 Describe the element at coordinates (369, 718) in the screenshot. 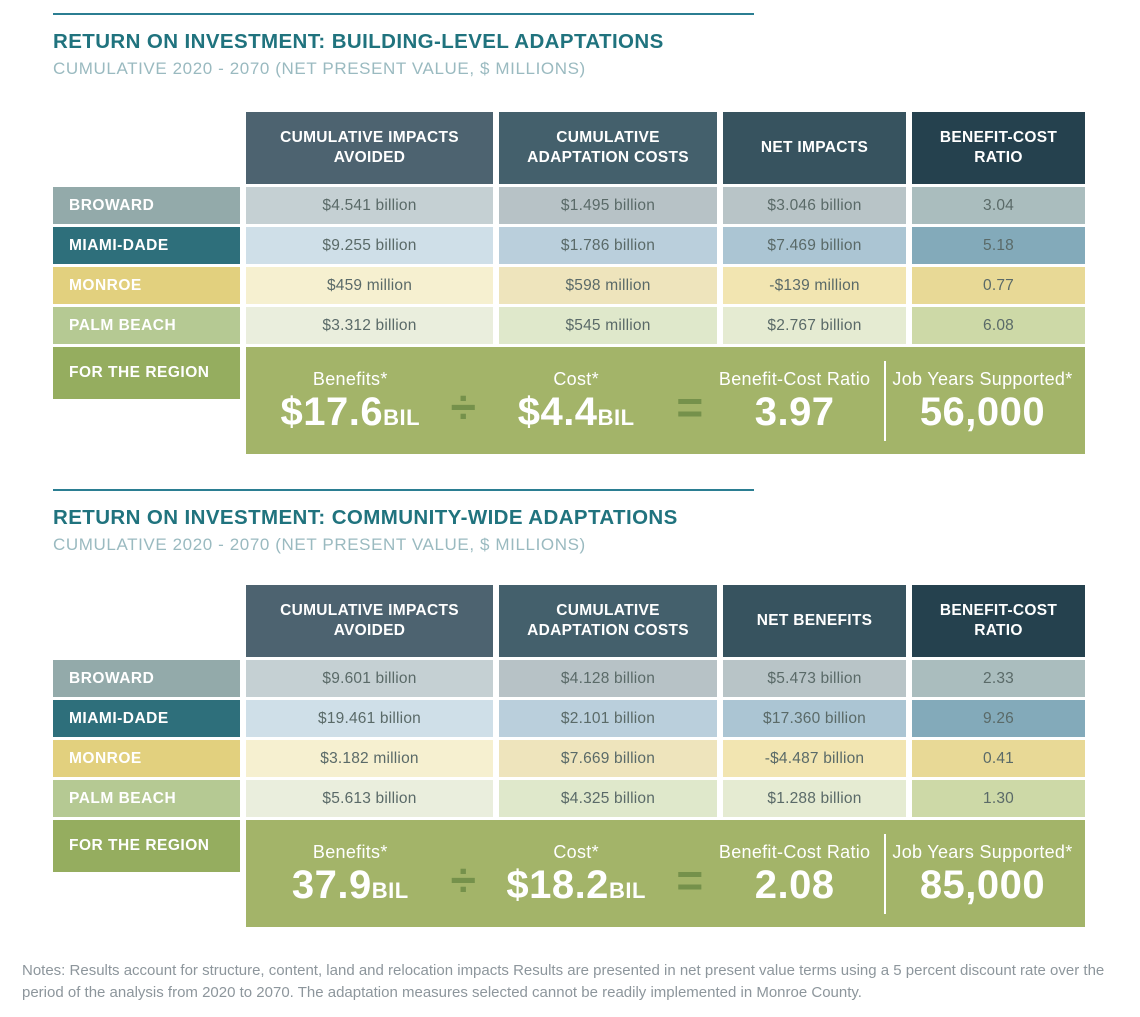

I see `table-cell: $19.461 billion` at that location.